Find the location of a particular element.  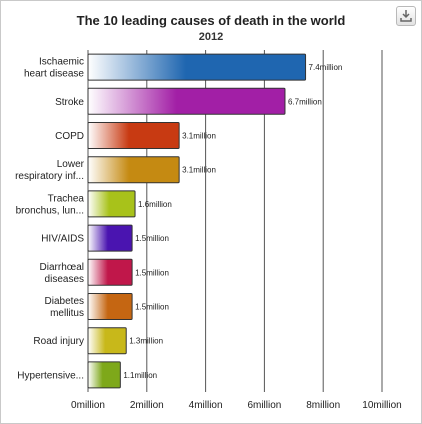

export-button is located at coordinates (406, 16).